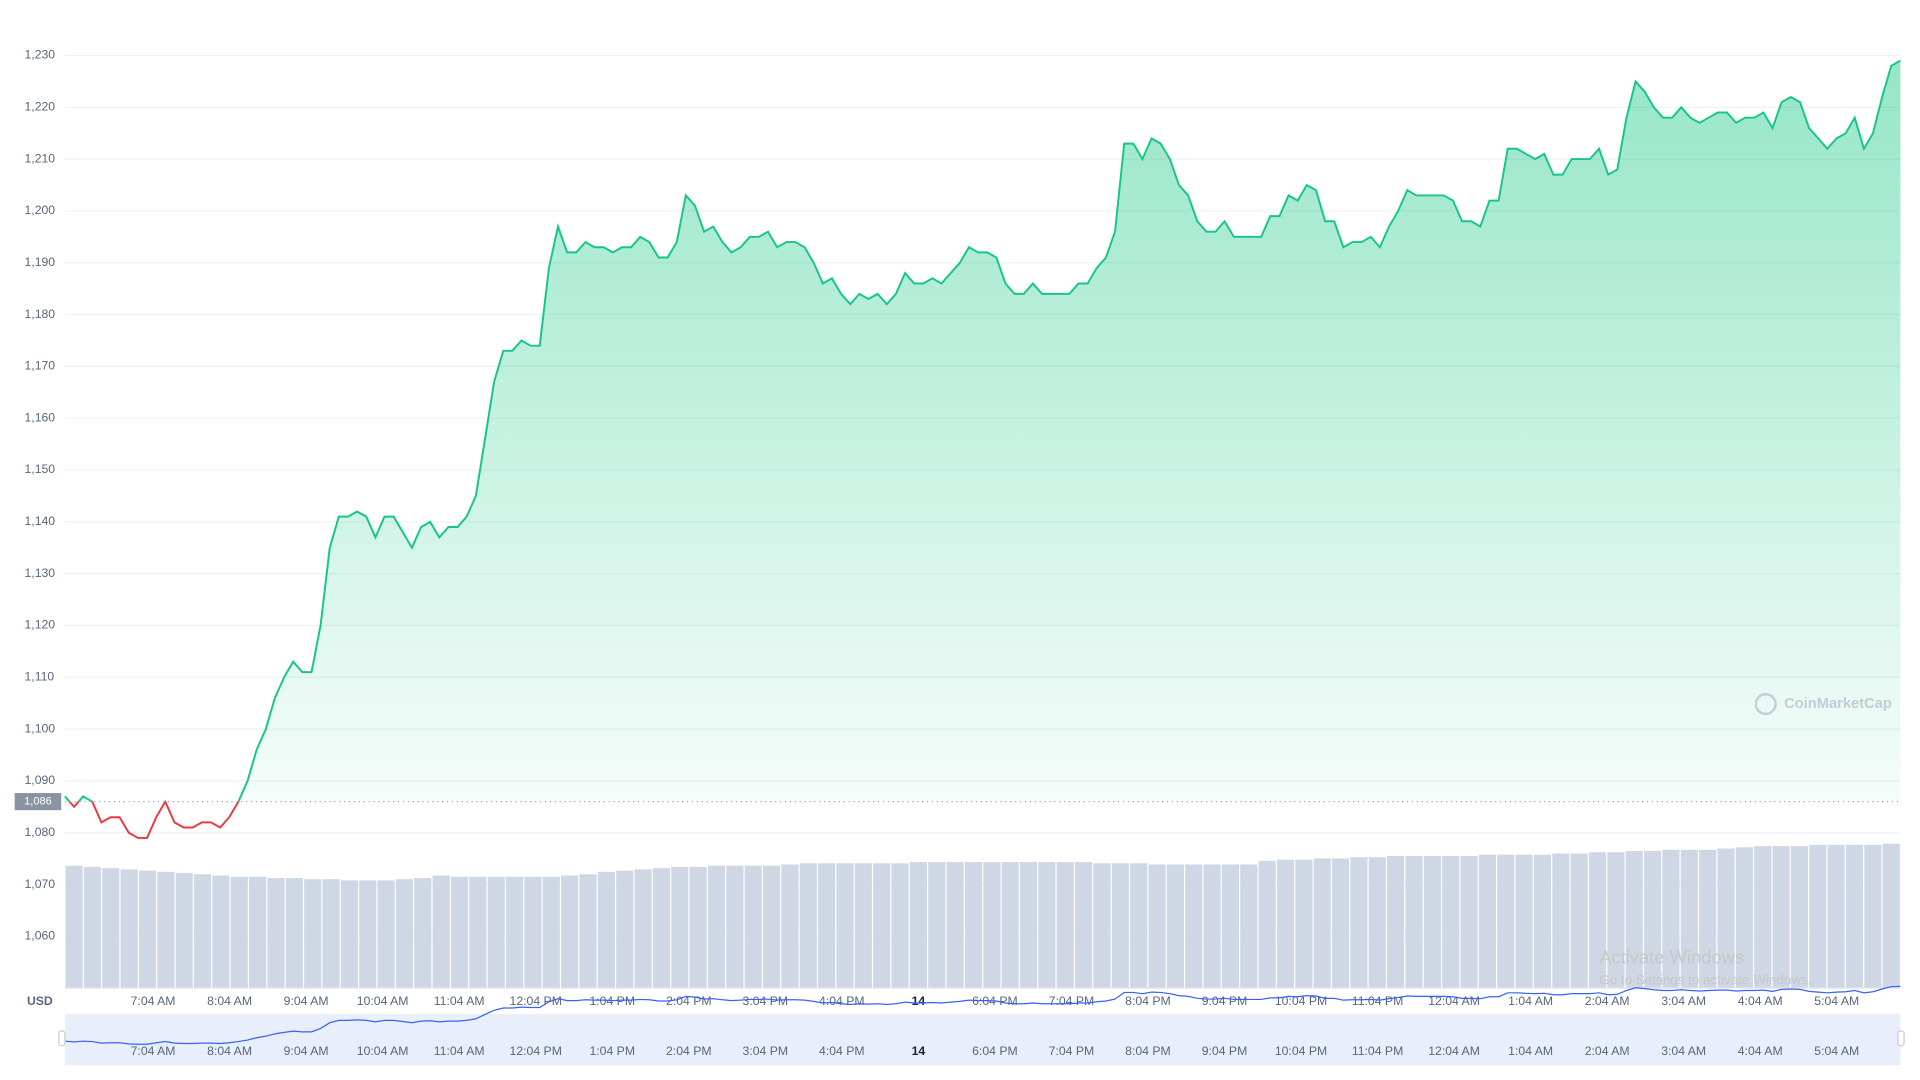 This screenshot has width=1920, height=1080. Describe the element at coordinates (39, 262) in the screenshot. I see `y-tick-label: 1,190` at that location.